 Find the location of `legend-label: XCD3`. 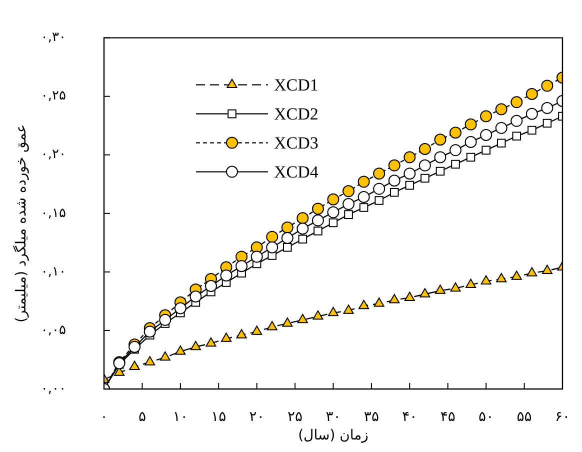

legend-label: XCD3 is located at coordinates (296, 142).